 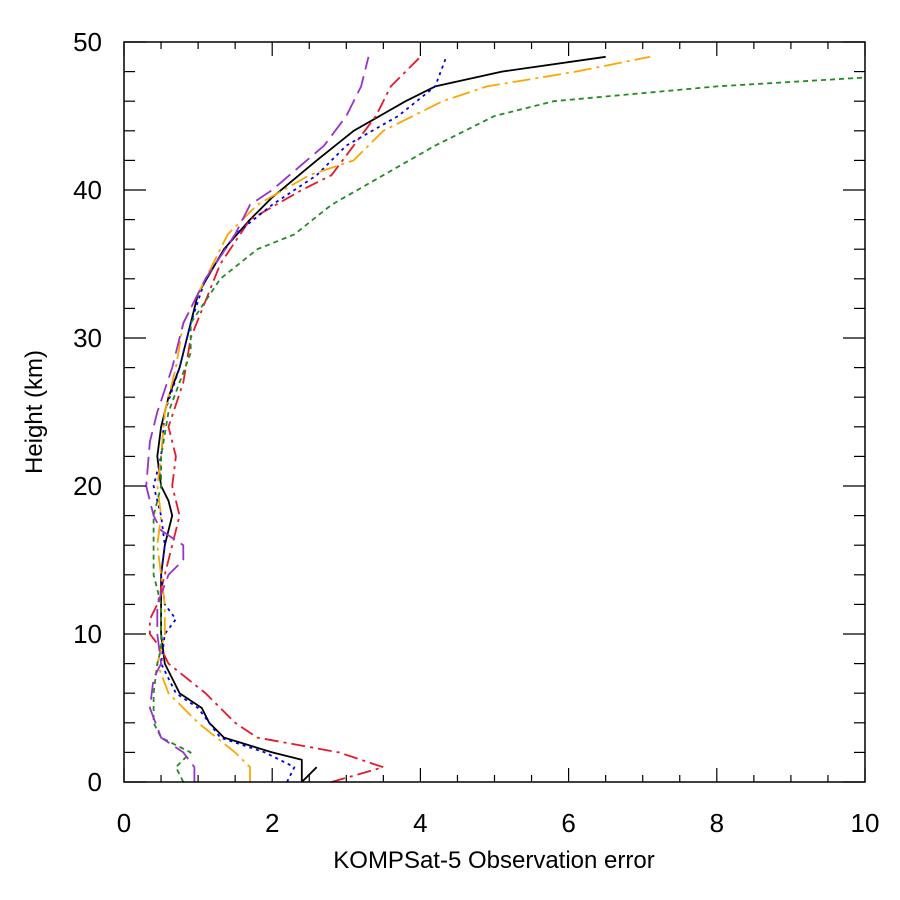 What do you see at coordinates (865, 823) in the screenshot?
I see `x-tick-label: 10` at bounding box center [865, 823].